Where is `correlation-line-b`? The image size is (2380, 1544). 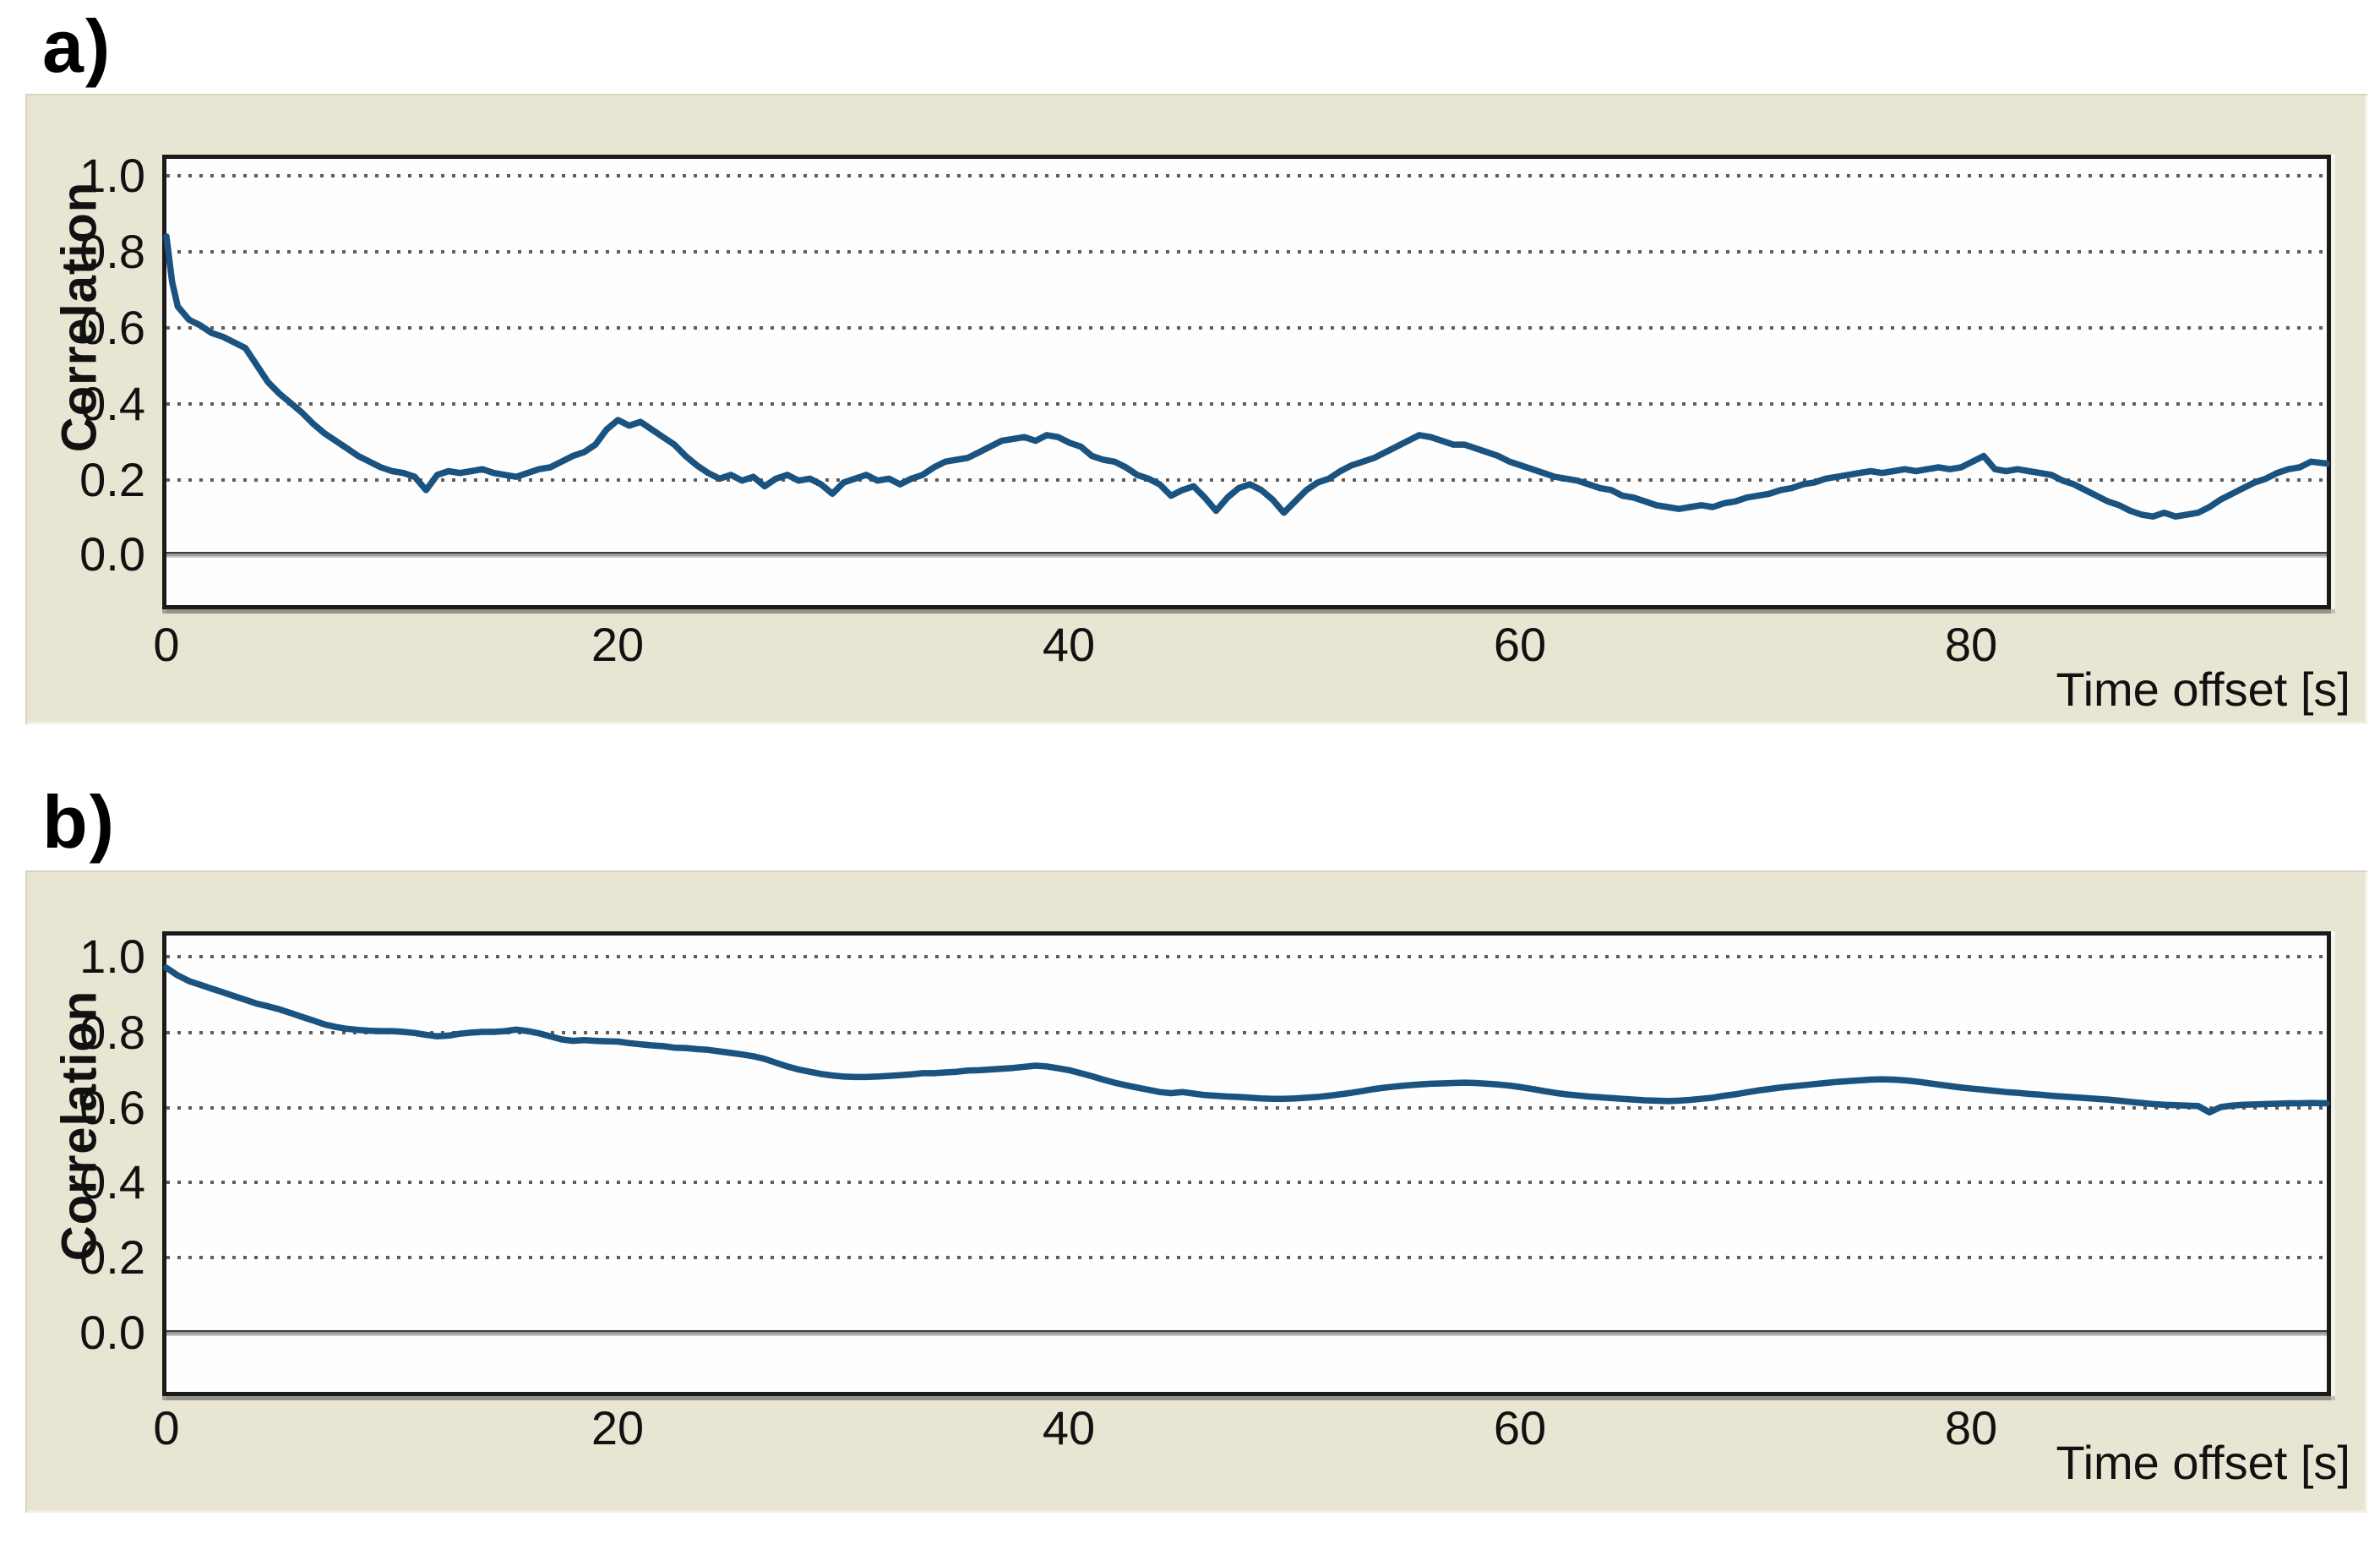 correlation-line-b is located at coordinates (1246, 1040).